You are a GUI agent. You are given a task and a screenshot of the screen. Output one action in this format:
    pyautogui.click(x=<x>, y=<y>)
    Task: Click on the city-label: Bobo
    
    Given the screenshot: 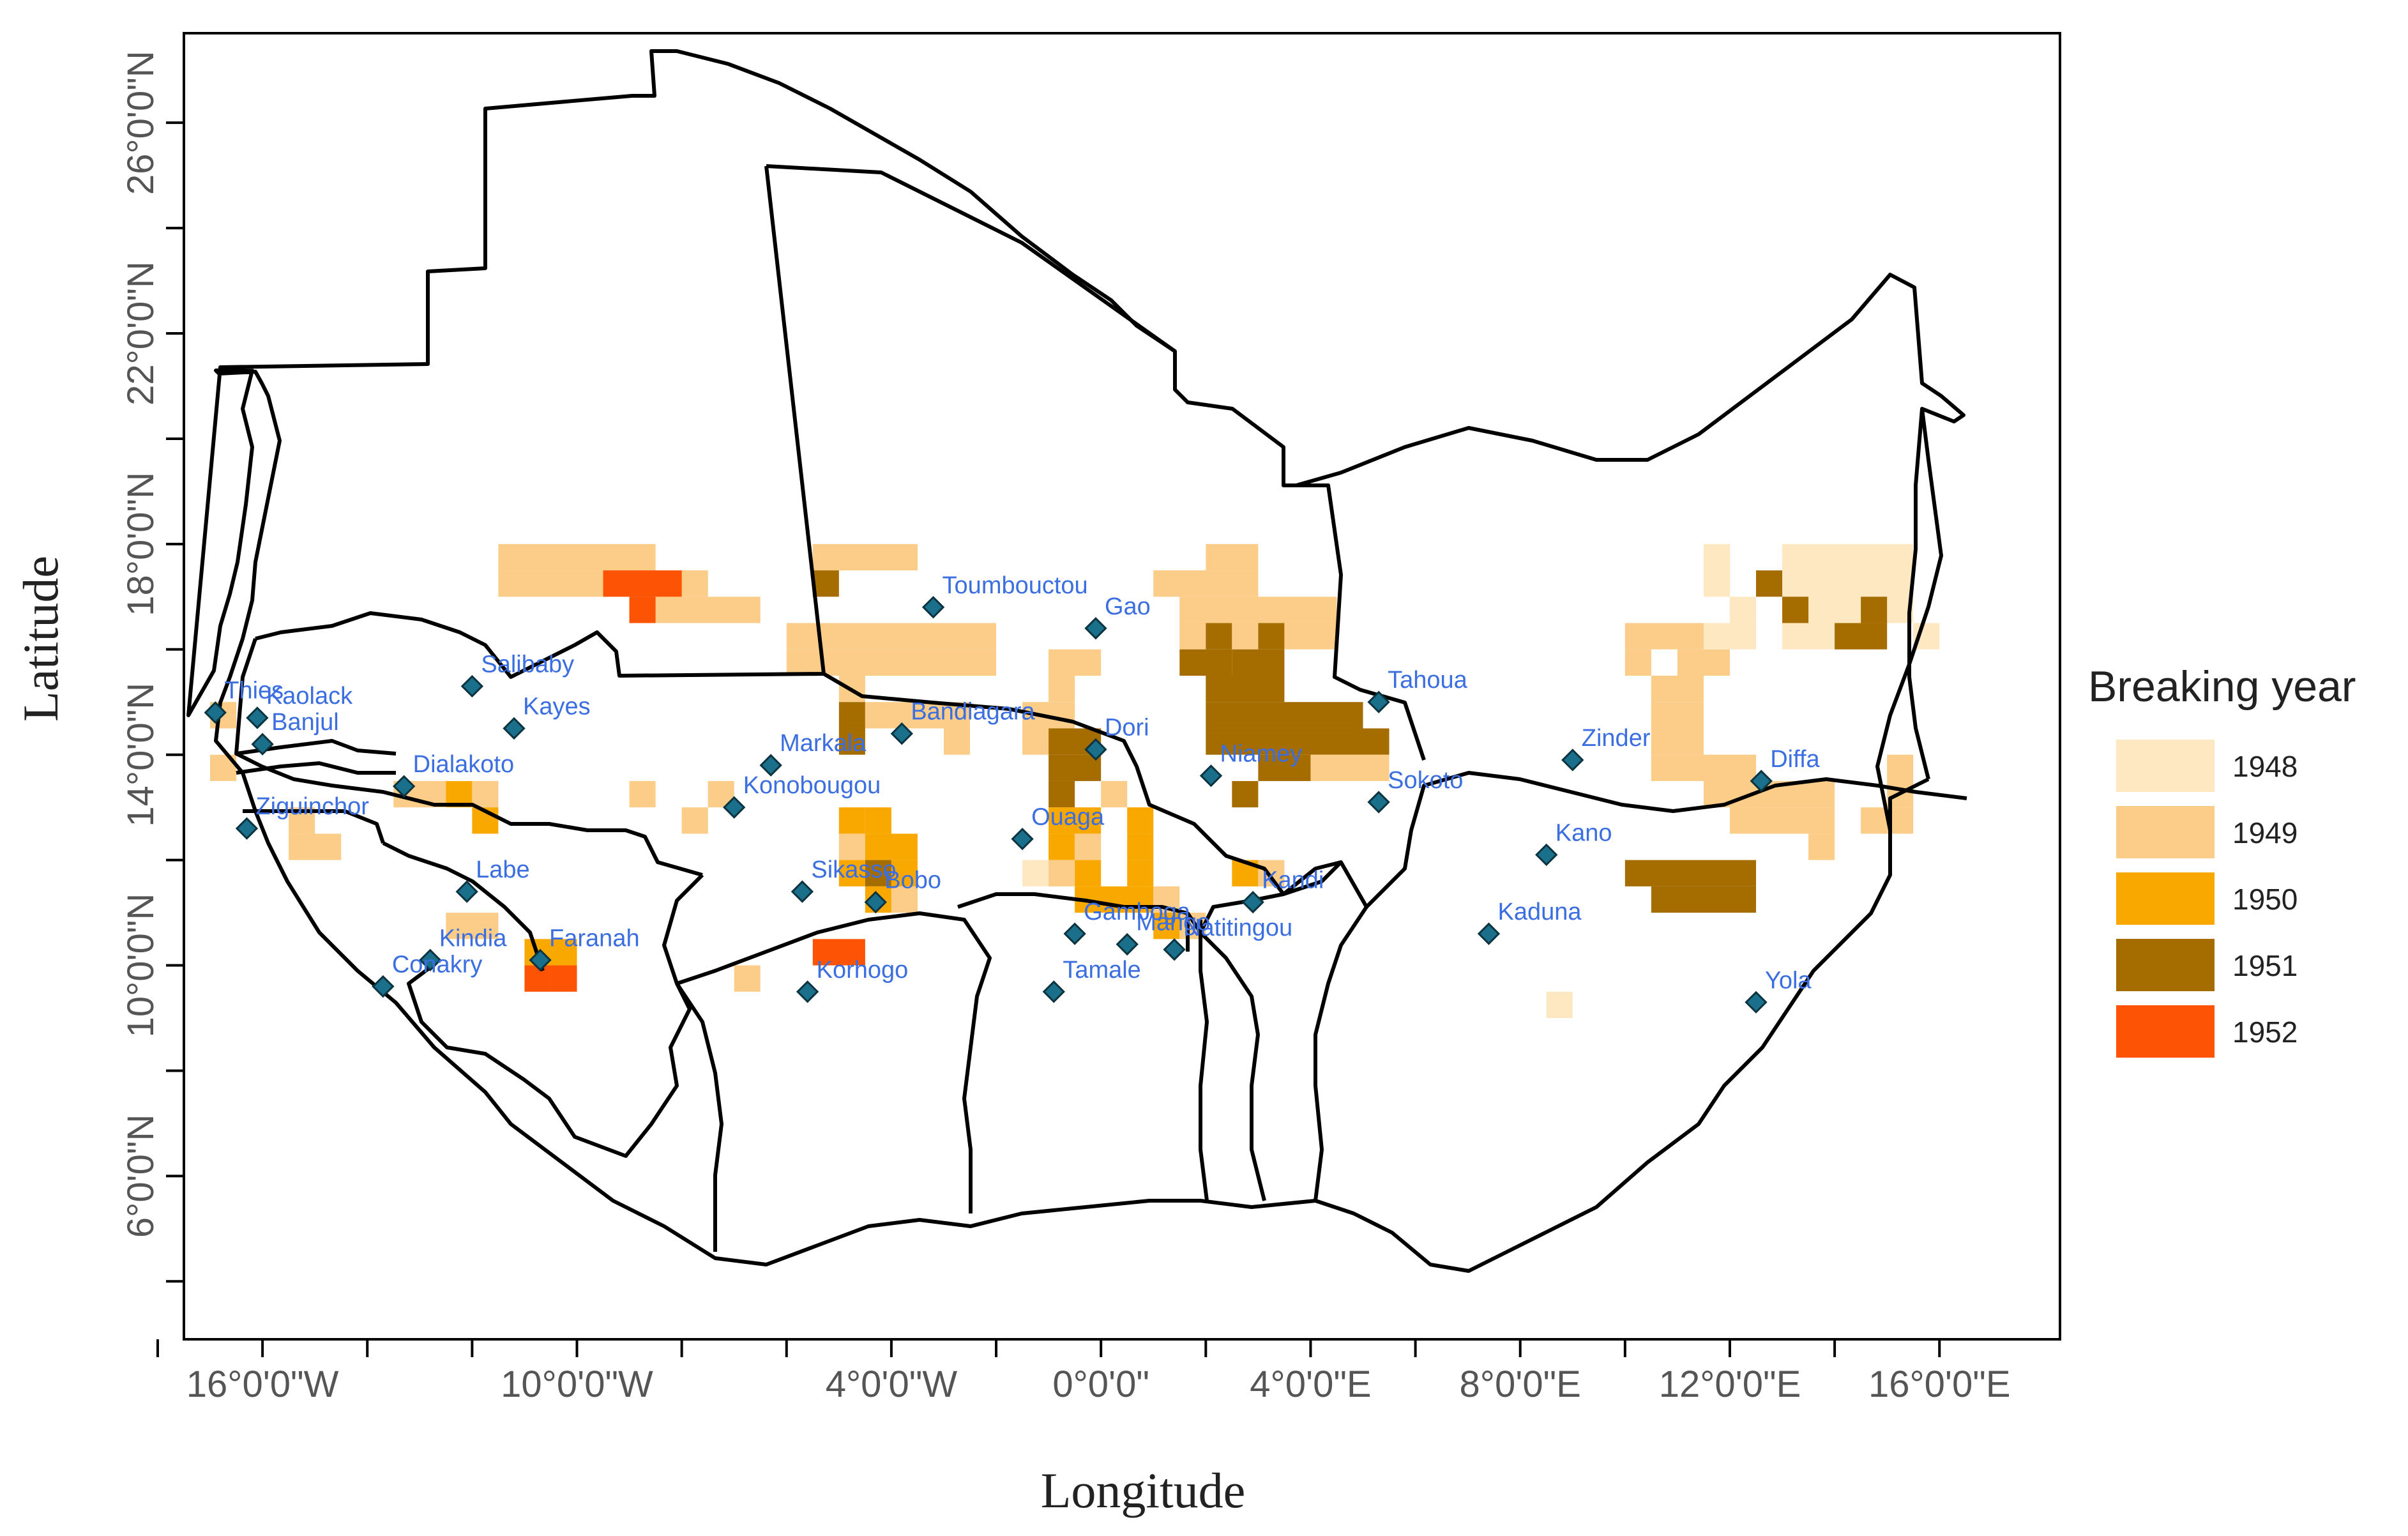 What is the action you would take?
    pyautogui.click(x=913, y=880)
    